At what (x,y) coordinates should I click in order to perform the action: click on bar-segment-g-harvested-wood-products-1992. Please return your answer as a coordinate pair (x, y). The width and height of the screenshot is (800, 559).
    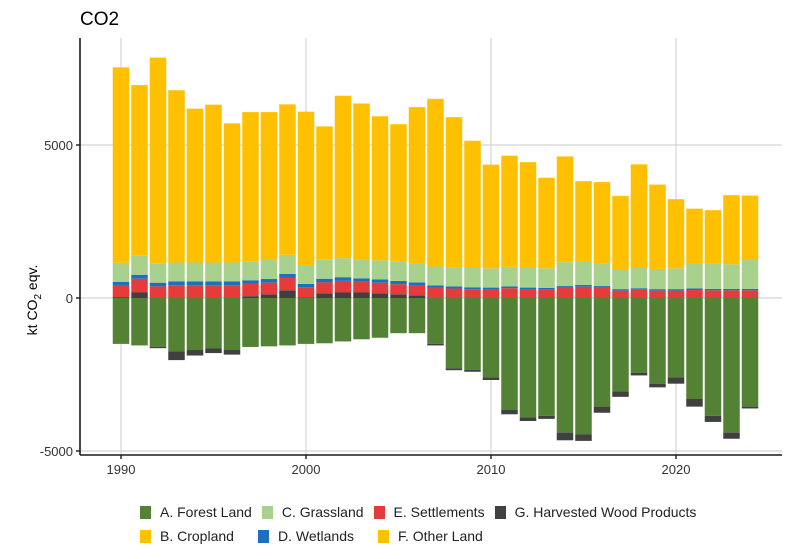
    Looking at the image, I should click on (158, 347).